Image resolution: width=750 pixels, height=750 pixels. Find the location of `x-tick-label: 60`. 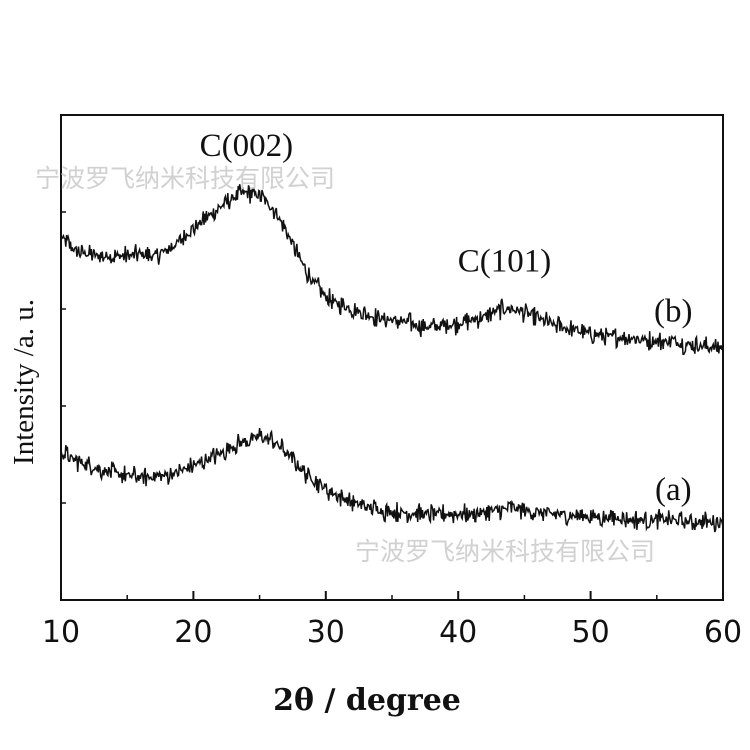

x-tick-label: 60 is located at coordinates (723, 632).